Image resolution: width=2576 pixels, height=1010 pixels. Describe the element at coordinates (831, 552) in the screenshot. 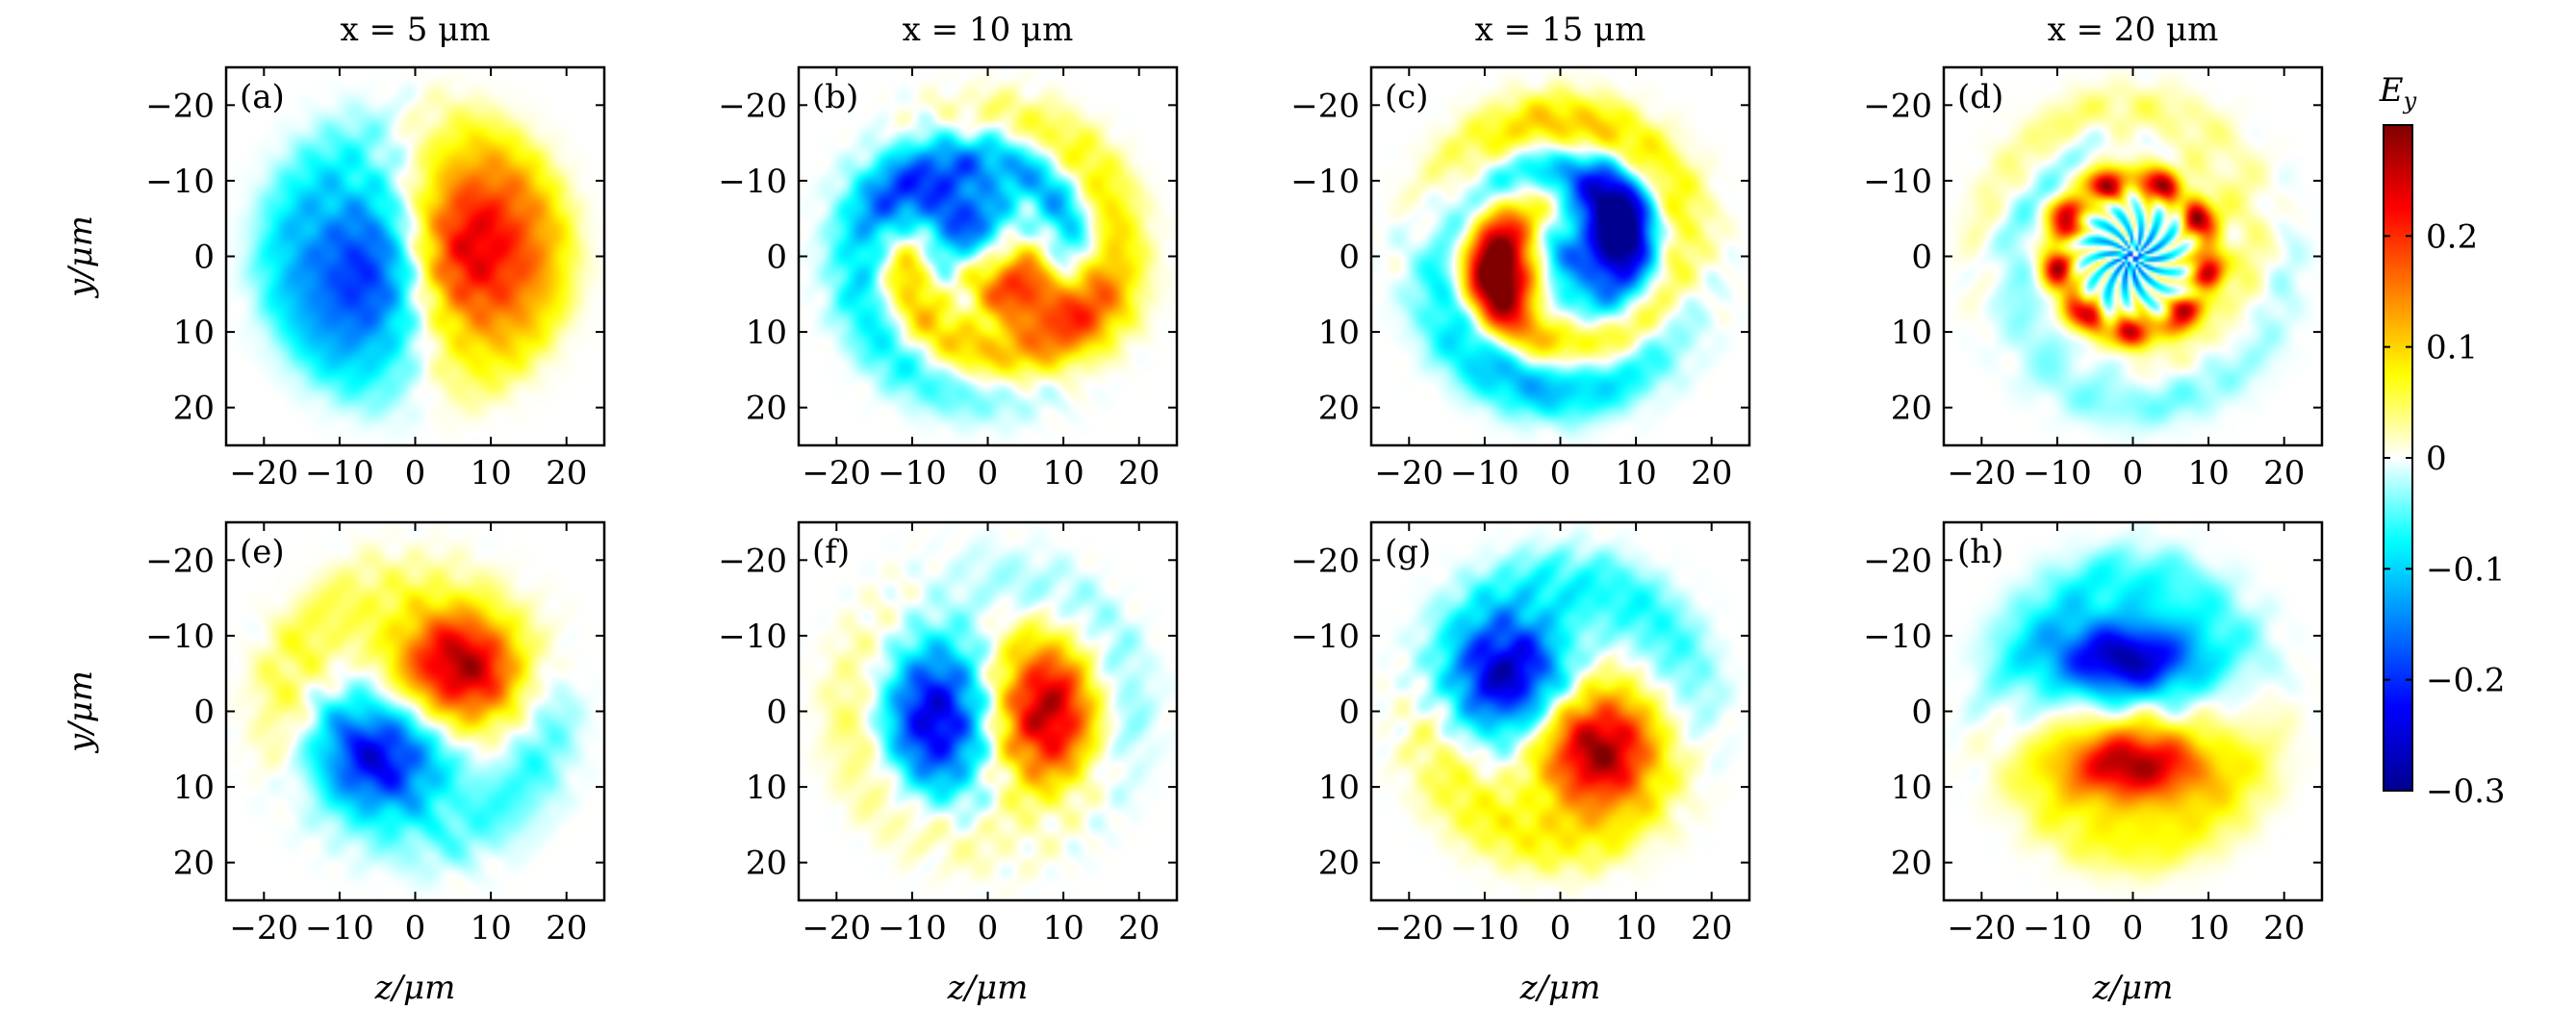

I see `panel-label: (f)` at that location.